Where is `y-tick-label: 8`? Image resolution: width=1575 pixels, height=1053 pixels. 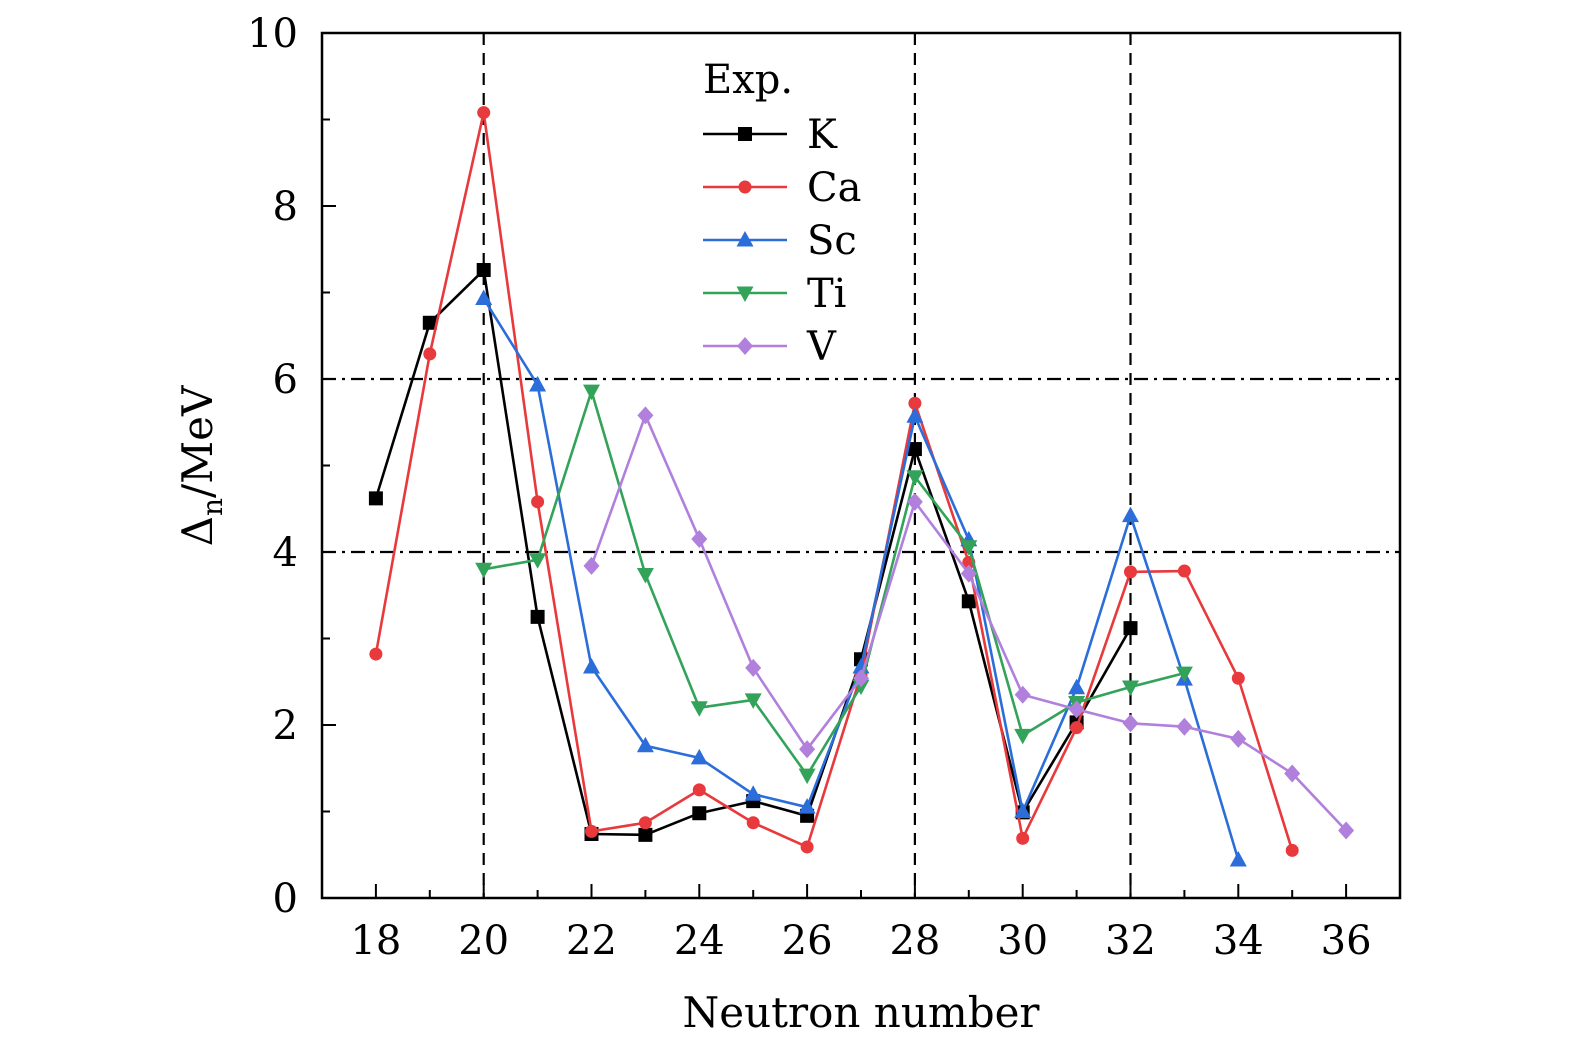
y-tick-label: 8 is located at coordinates (285, 207).